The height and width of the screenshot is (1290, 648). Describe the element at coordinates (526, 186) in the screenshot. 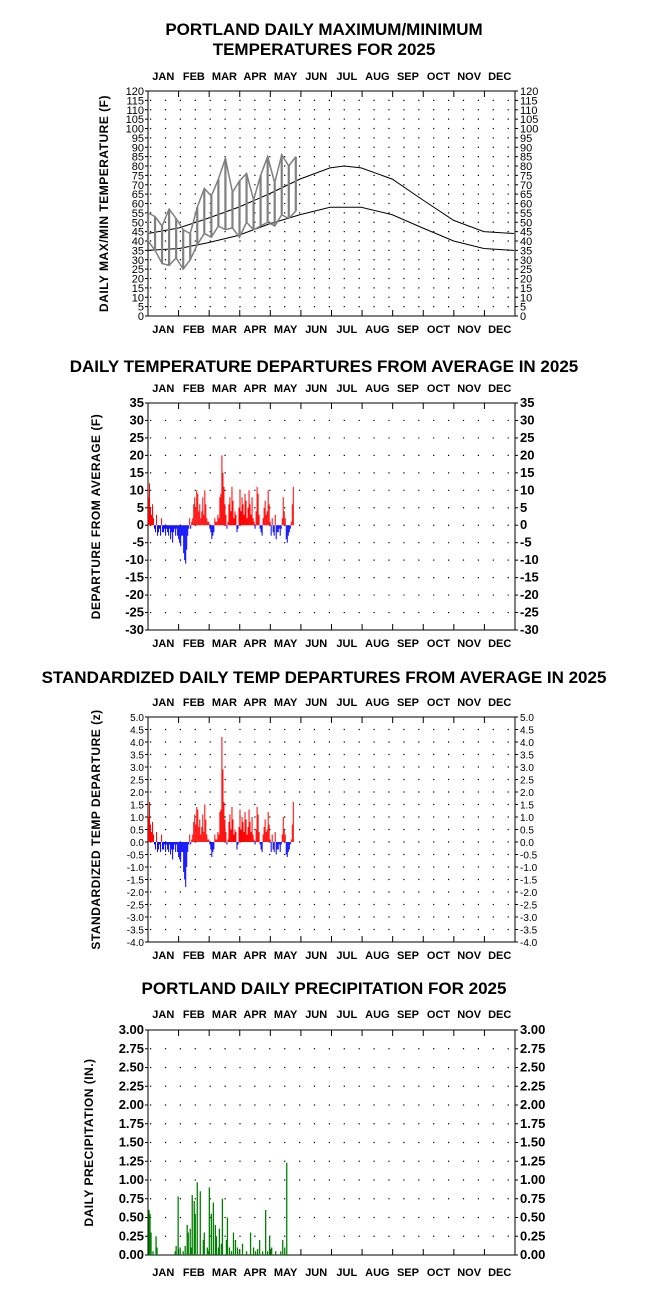

I see `y-tick-label-right: 70` at that location.